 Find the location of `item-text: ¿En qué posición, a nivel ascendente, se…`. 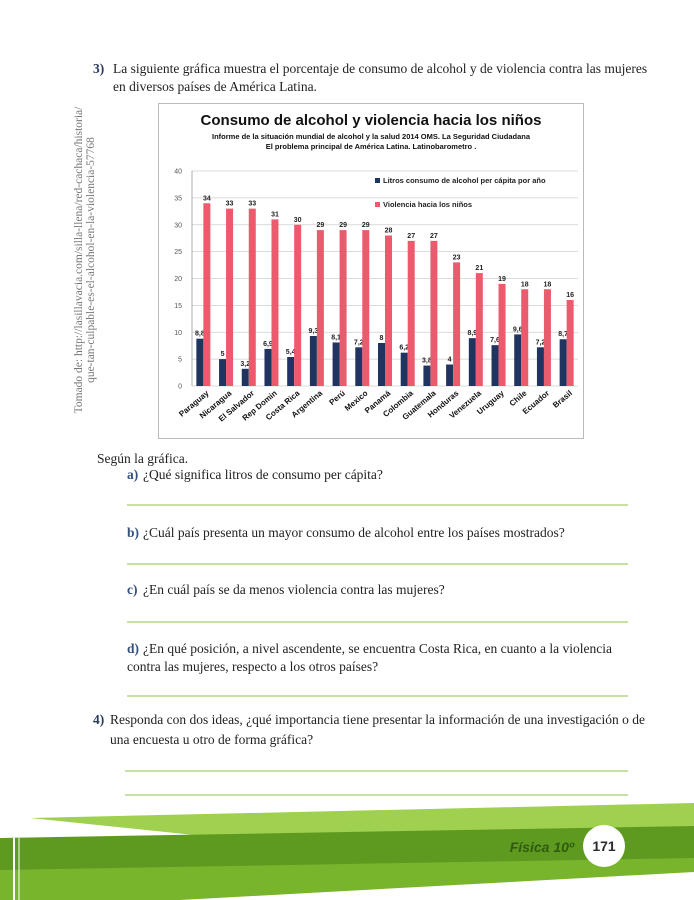

item-text: ¿En qué posición, a nivel ascendente, se… is located at coordinates (377, 648).